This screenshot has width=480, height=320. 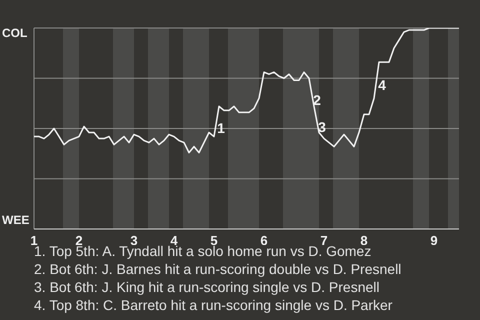 What do you see at coordinates (218, 269) in the screenshot?
I see `text: 2. Bot 6th: J. Barnes hit a run-scoring double vs D. Presnell` at bounding box center [218, 269].